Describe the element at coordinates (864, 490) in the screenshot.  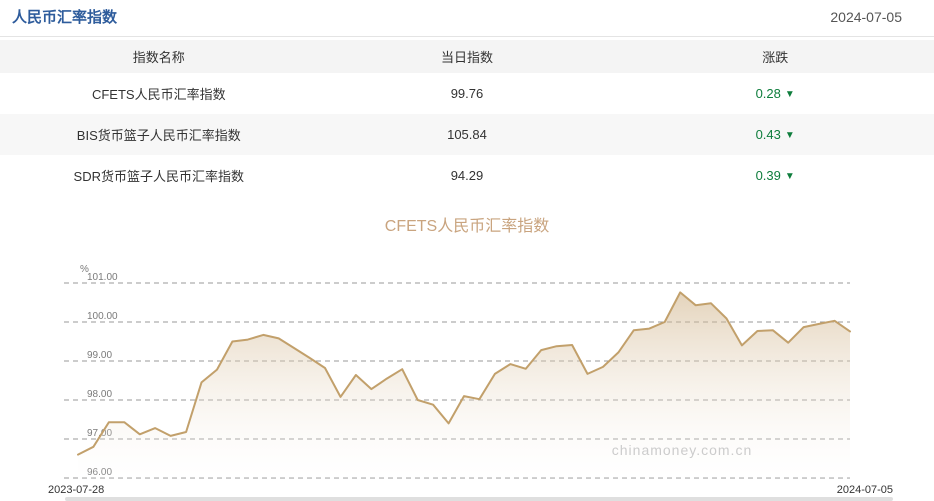
I see `x-axis-end-label: 2024-07-05` at that location.